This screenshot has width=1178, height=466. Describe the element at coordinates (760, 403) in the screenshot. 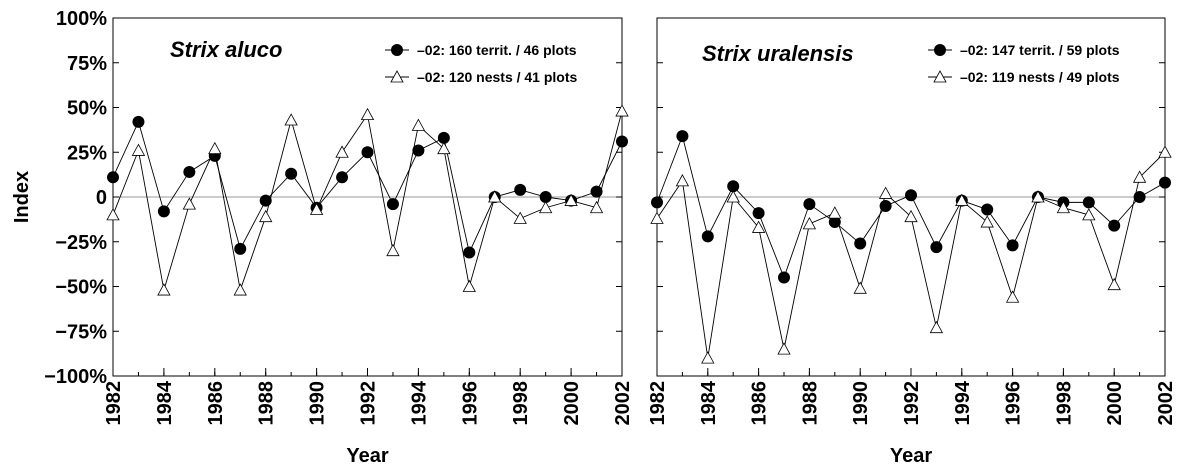

I see `x-tick-label: 1986` at that location.